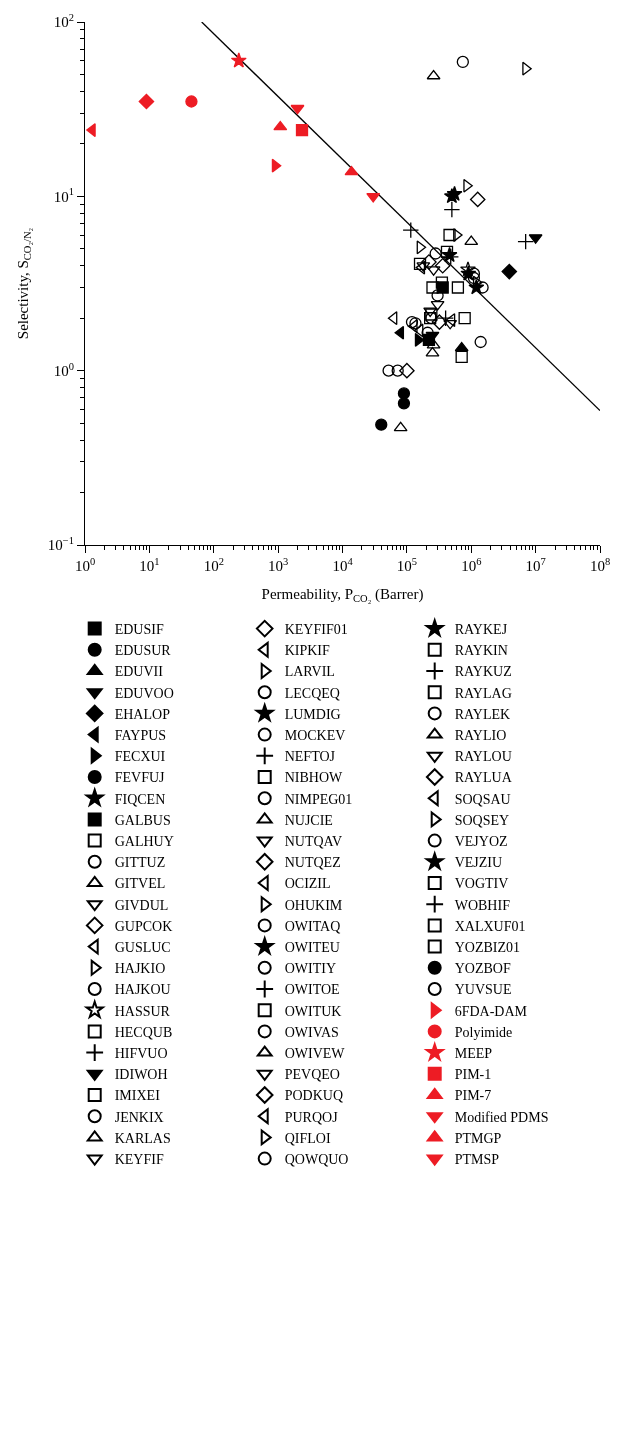  I want to click on legend-label: RAYLOU, so click(483, 757).